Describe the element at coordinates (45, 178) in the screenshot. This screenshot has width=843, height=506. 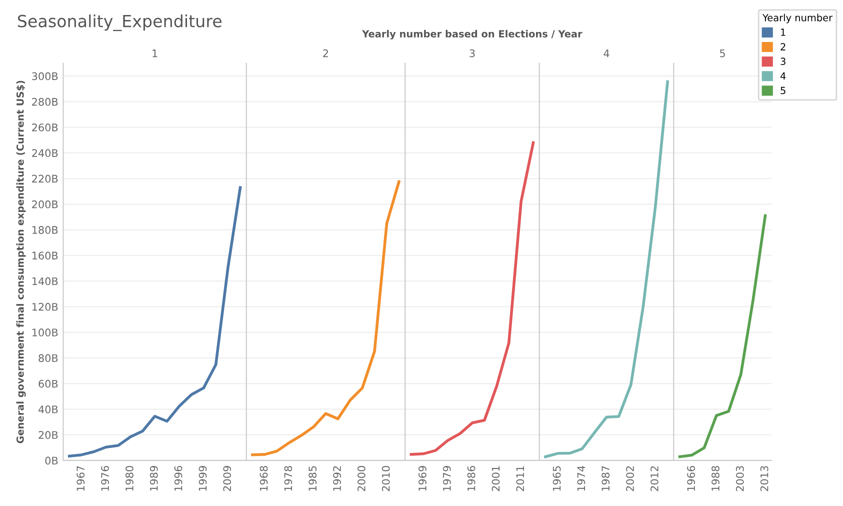
I see `y-tick-label: 220B` at that location.